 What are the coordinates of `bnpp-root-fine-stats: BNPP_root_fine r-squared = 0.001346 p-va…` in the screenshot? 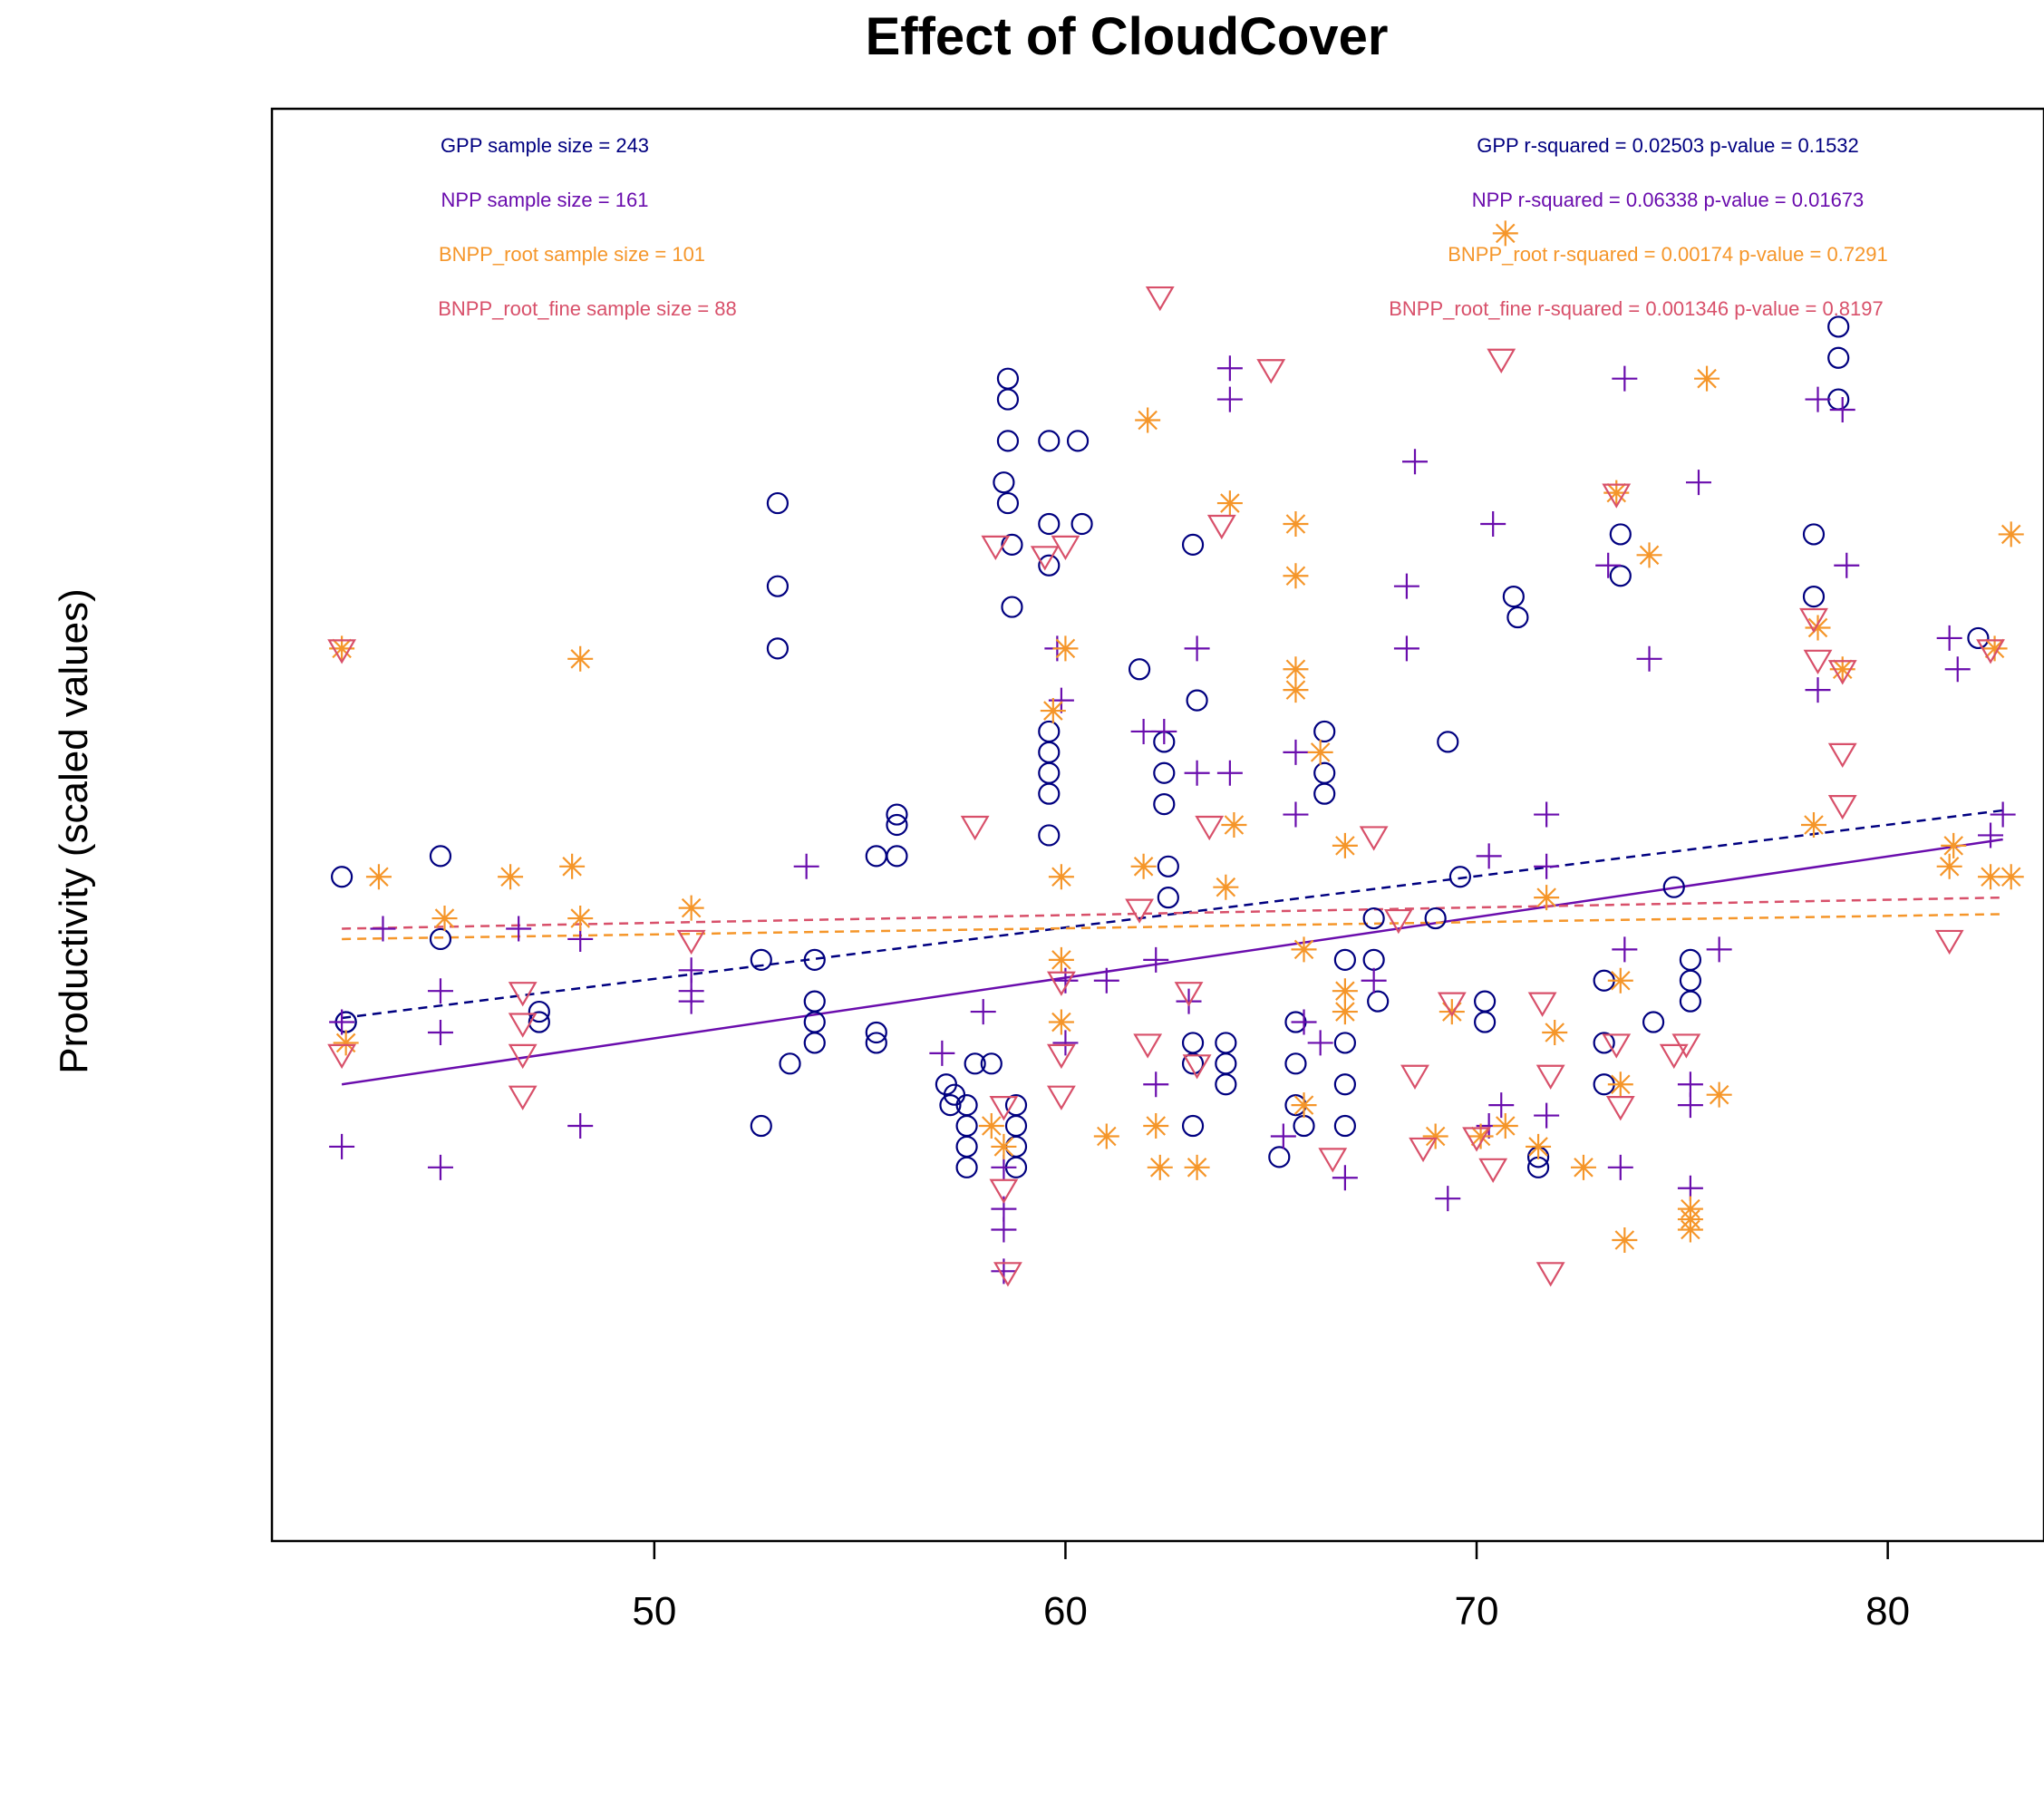 It's located at (1636, 308).